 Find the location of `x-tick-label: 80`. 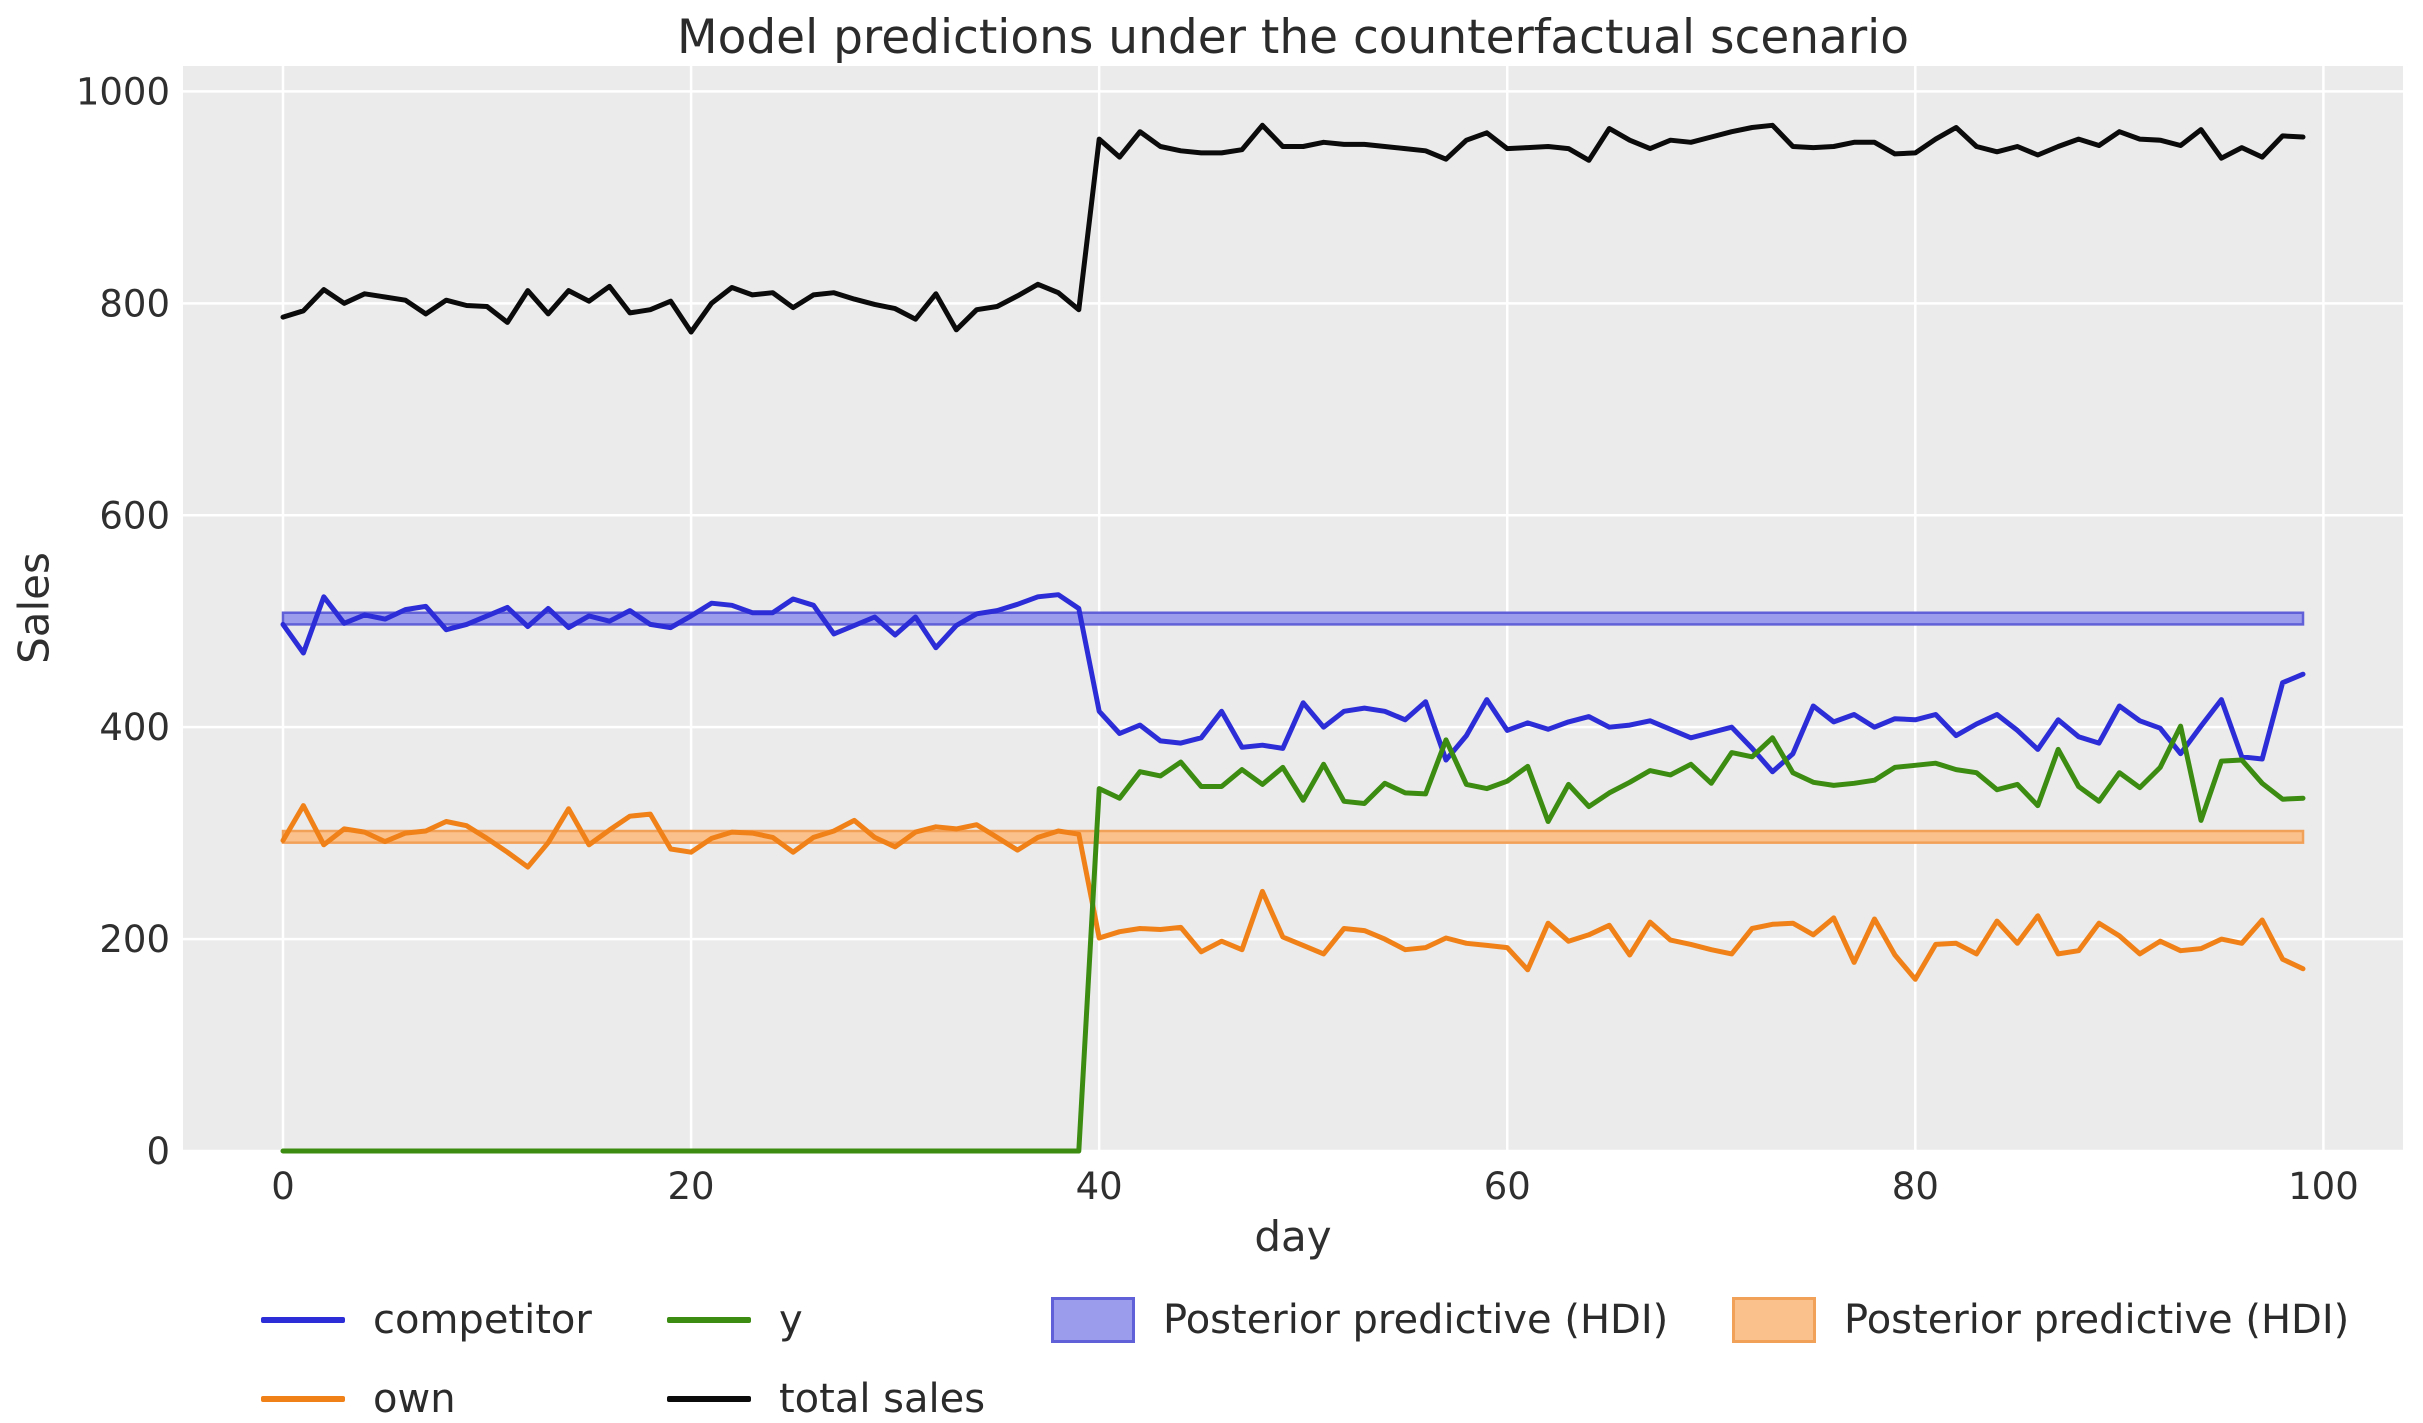

x-tick-label: 80 is located at coordinates (1915, 1186).